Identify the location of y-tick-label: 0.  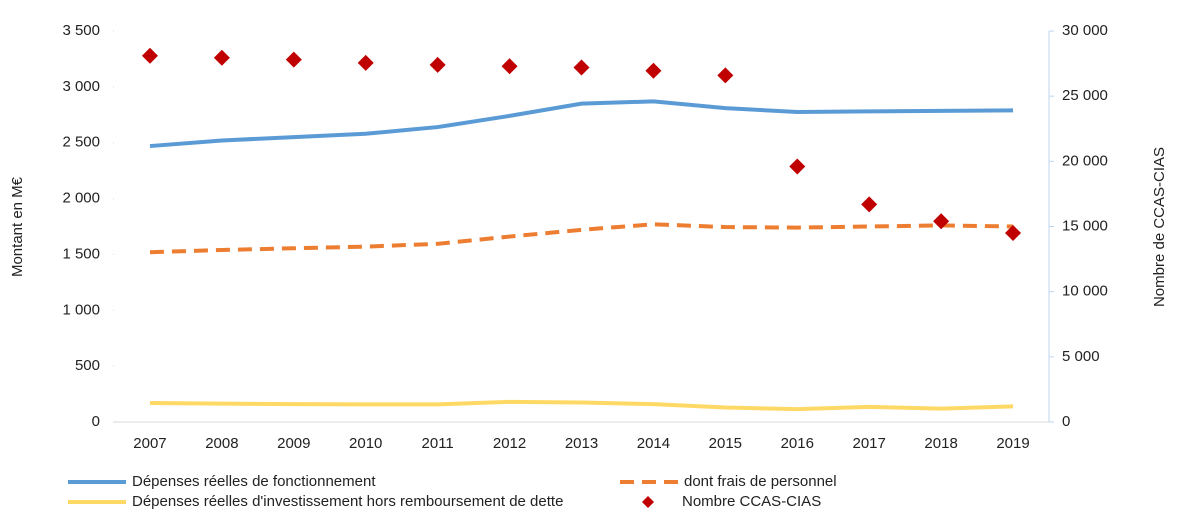
(96, 421).